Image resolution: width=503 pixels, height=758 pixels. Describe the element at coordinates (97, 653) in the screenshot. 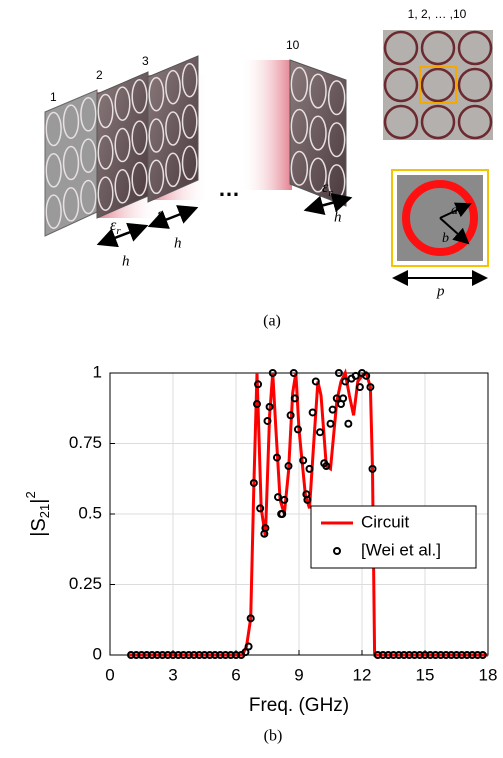

I see `y-tick-label: 0` at that location.